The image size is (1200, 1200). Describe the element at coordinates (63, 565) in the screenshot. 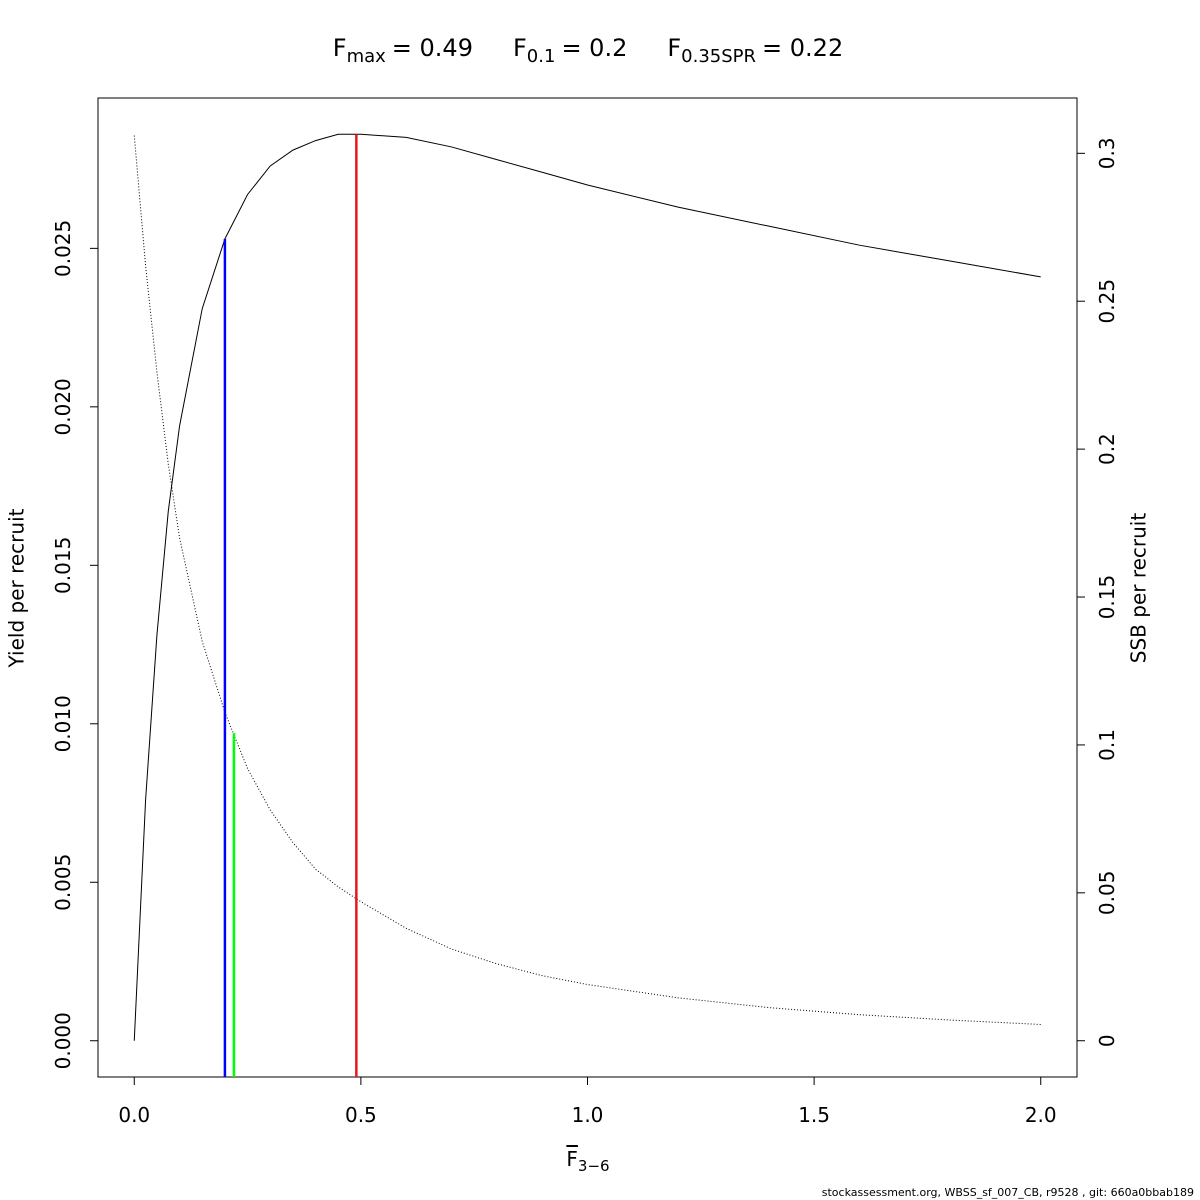

I see `y-tick-label: 0.015` at that location.